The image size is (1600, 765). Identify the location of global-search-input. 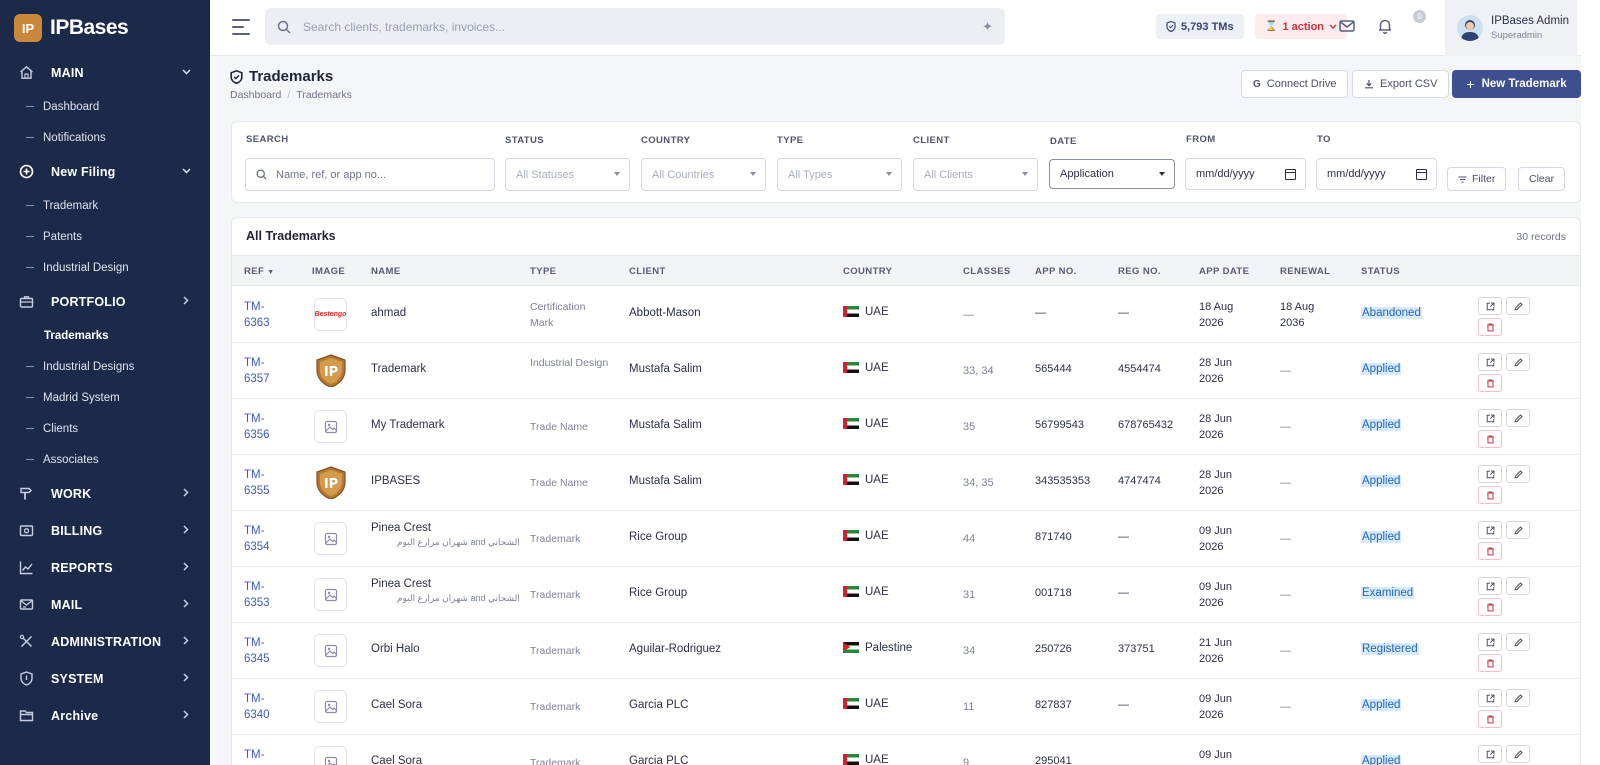
(623, 26).